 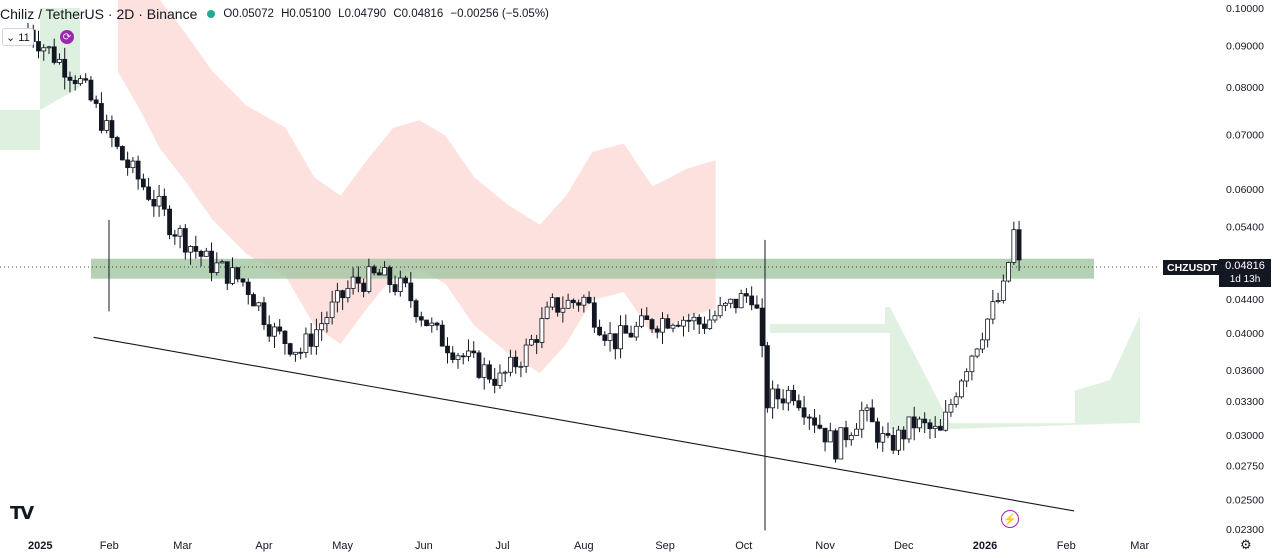 I want to click on x-tick-label: Apr, so click(x=263, y=546).